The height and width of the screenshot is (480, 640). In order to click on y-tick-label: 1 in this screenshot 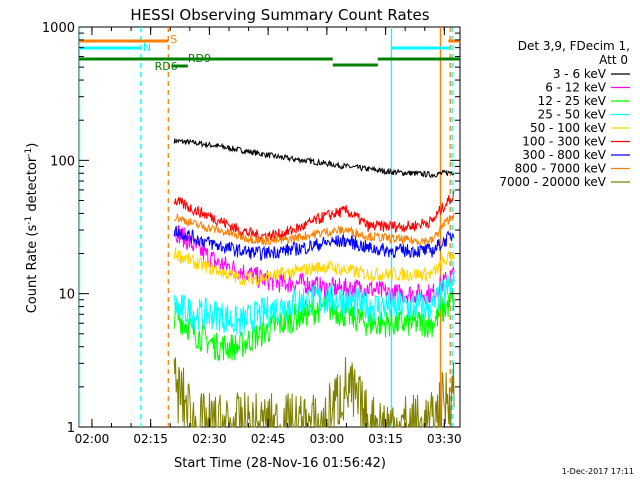, I will do `click(71, 428)`.